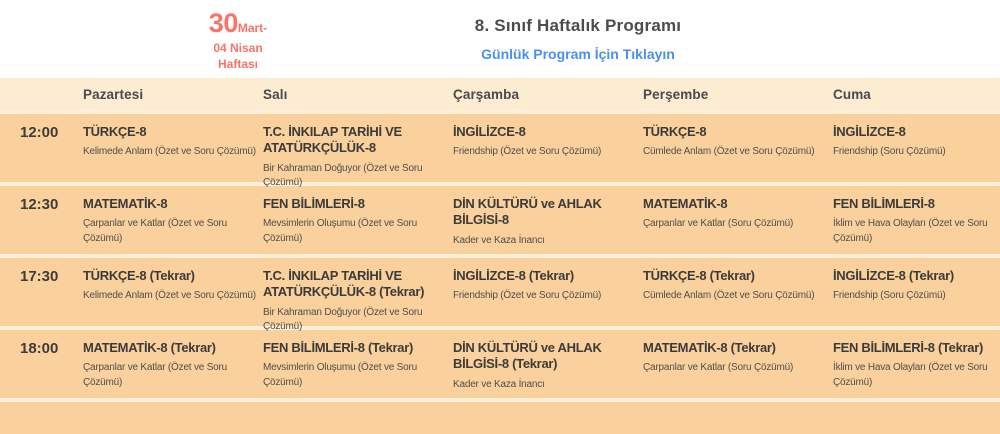 The width and height of the screenshot is (1000, 434). What do you see at coordinates (275, 94) in the screenshot?
I see `day-header-tuesday: Salı` at bounding box center [275, 94].